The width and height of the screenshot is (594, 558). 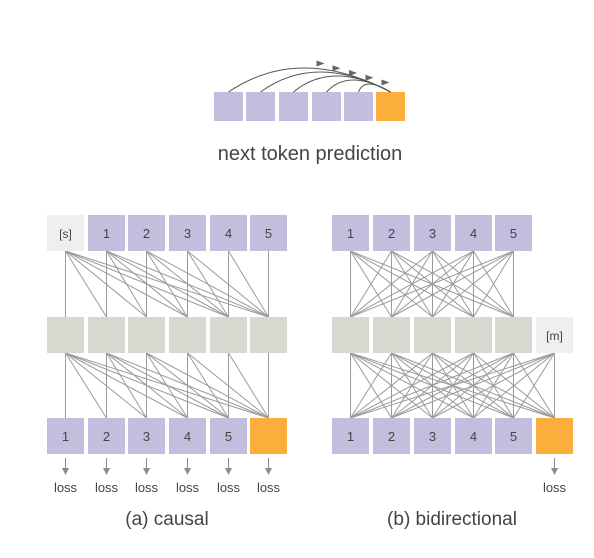 I want to click on top-caption: next token prediction, so click(x=310, y=154).